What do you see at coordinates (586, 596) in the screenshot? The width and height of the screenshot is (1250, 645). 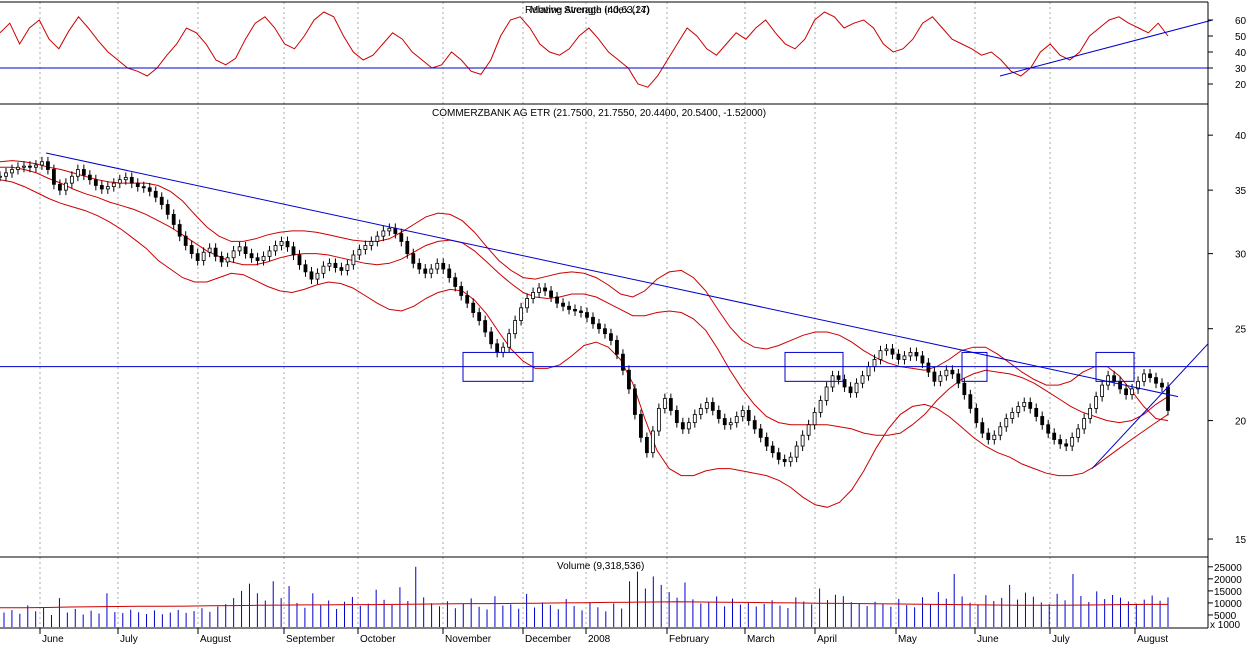 I see `volume-bars` at bounding box center [586, 596].